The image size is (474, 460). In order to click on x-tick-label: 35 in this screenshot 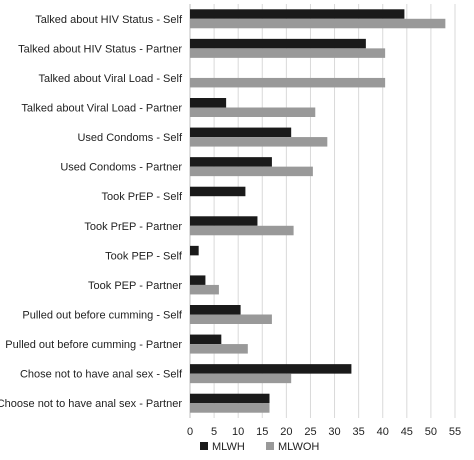, I will do `click(359, 432)`.